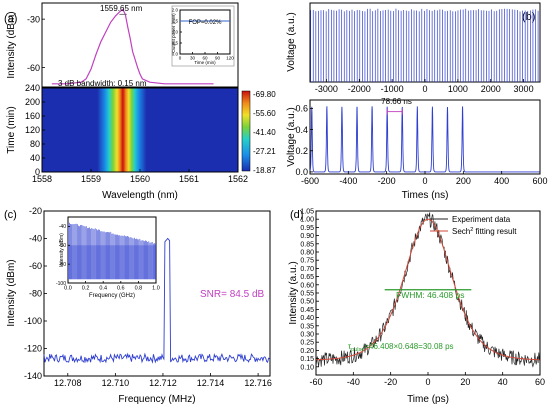 The image size is (550, 412). What do you see at coordinates (112, 296) in the screenshot?
I see `rf-inset-xlabel: Frequency (GHz)` at bounding box center [112, 296].